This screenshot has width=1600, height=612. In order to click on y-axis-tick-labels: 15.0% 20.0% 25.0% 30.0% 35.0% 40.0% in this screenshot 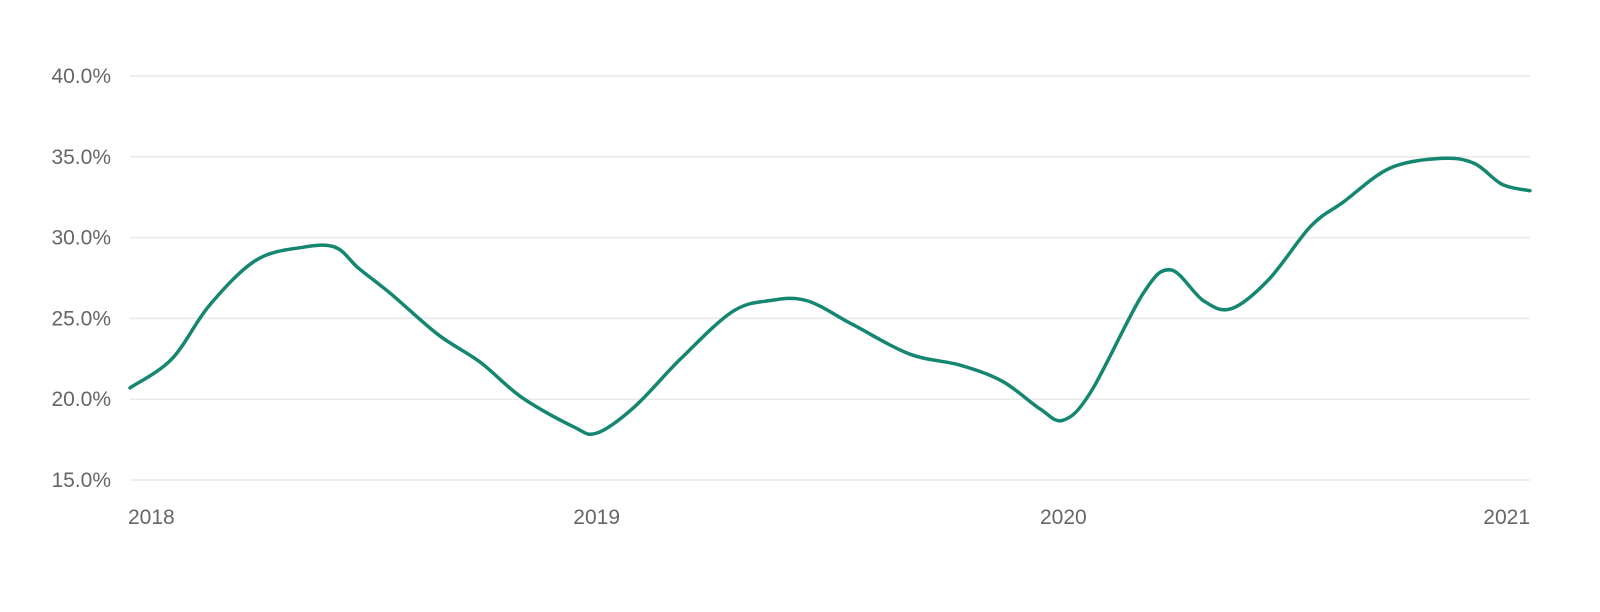, I will do `click(81, 278)`.